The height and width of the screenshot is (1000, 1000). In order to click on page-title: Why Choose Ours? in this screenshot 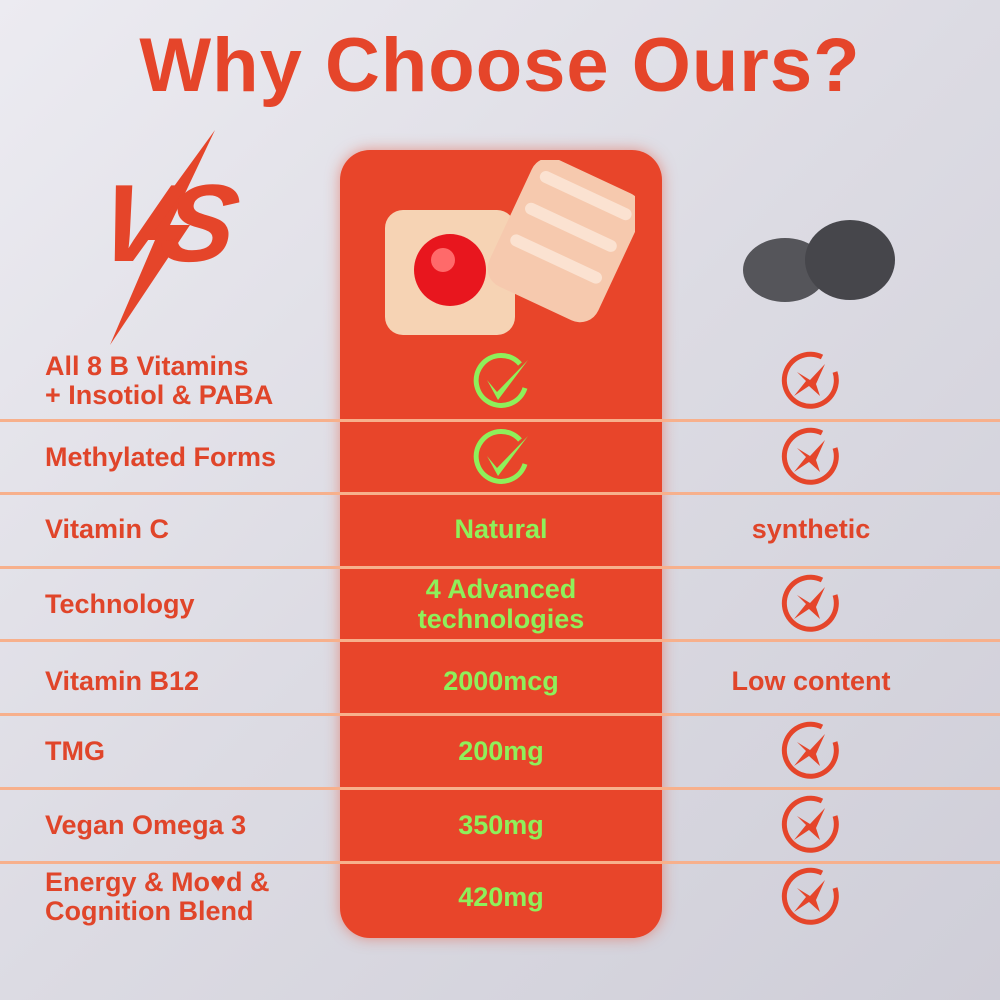, I will do `click(500, 65)`.